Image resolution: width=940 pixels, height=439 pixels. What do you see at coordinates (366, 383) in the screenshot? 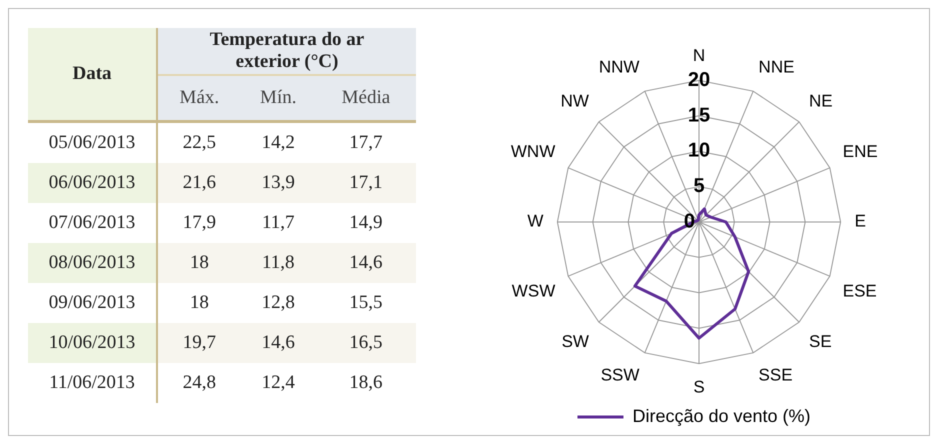
I see `data-label: 18,6` at bounding box center [366, 383].